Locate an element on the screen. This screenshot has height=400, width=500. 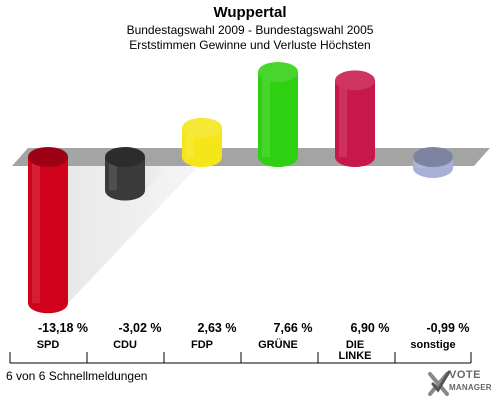
footer-note: 6 von 6 Schnellmeldungen is located at coordinates (77, 376).